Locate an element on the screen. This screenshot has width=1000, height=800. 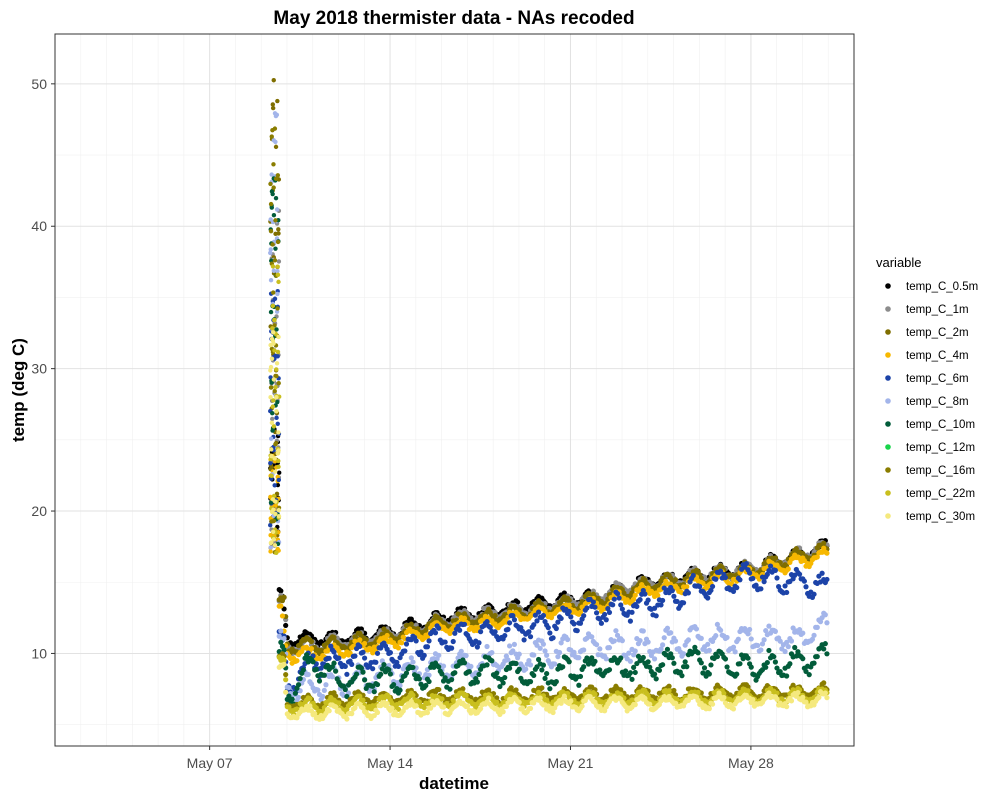
x-tick-label: May 07 is located at coordinates (210, 763).